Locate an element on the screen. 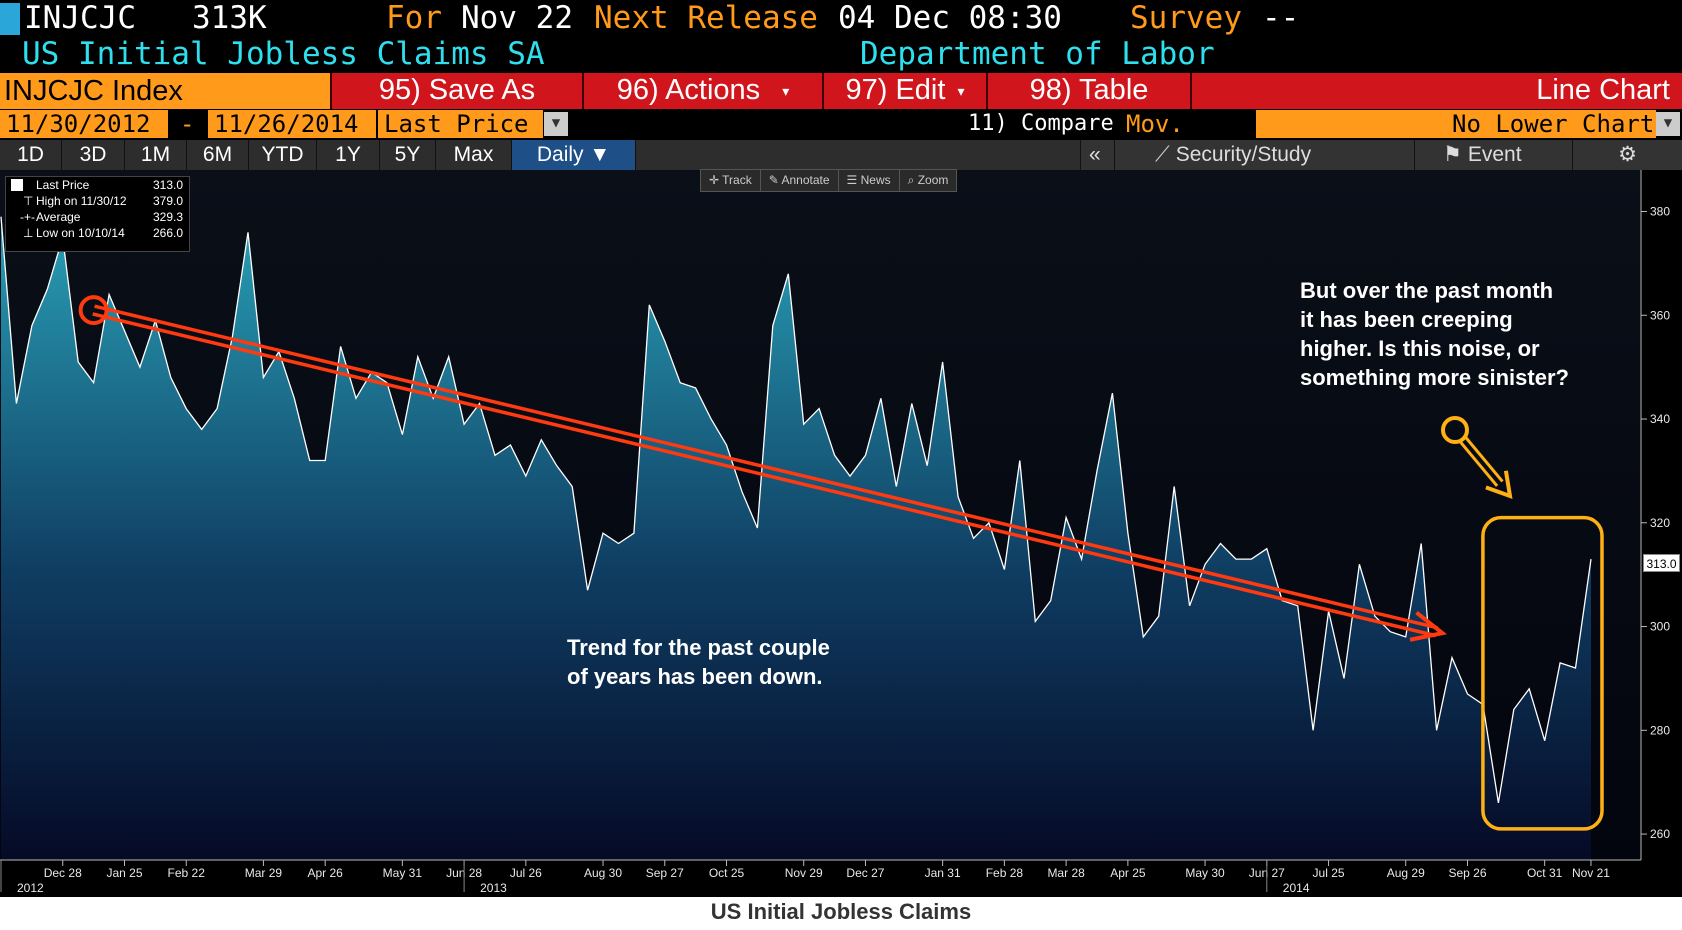 The image size is (1682, 930). mov-avgs-button: Mov. Avgs is located at coordinates (1188, 138).